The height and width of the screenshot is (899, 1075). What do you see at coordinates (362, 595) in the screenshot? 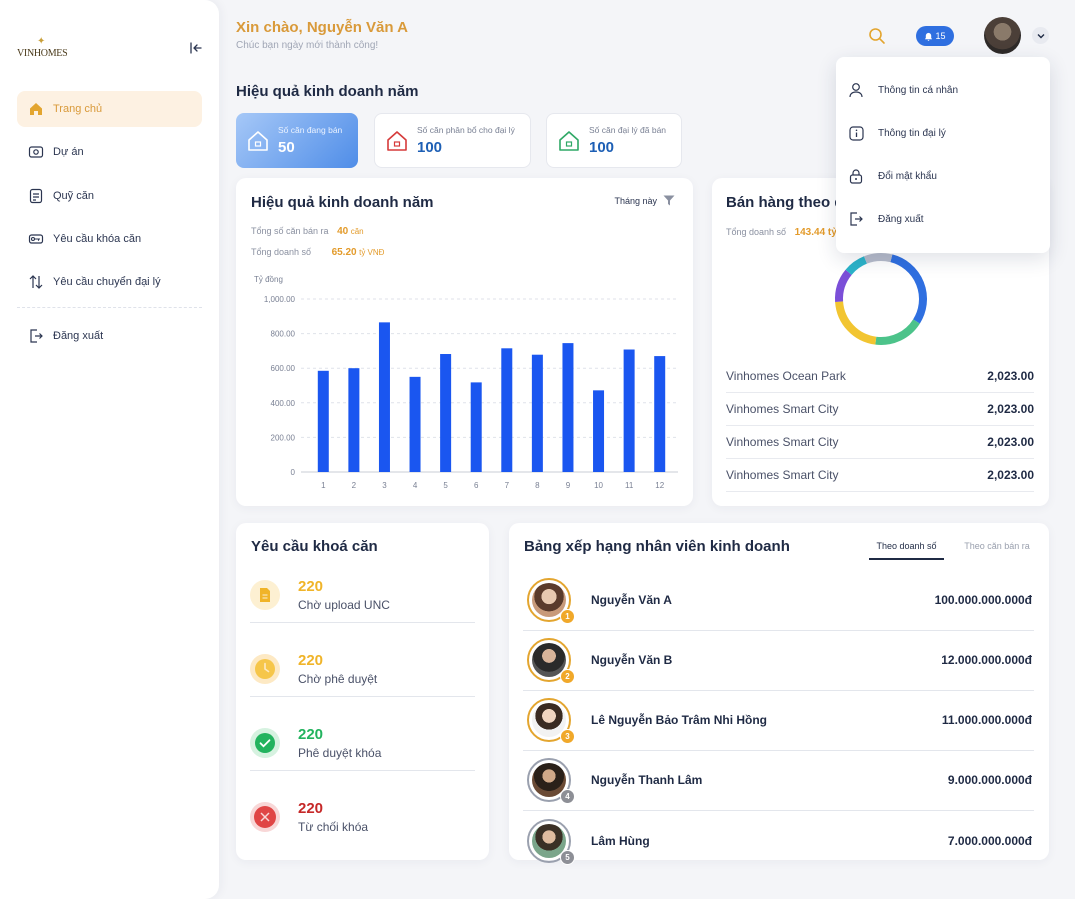
I see `lock-status-pending-upload: 220 Chờ upload UNC` at bounding box center [362, 595].